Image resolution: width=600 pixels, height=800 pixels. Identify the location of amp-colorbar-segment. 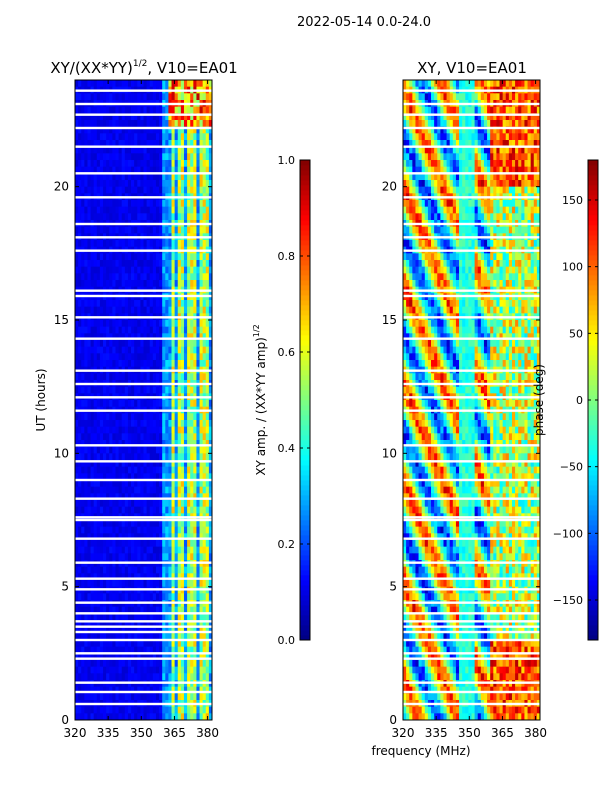
(305, 548).